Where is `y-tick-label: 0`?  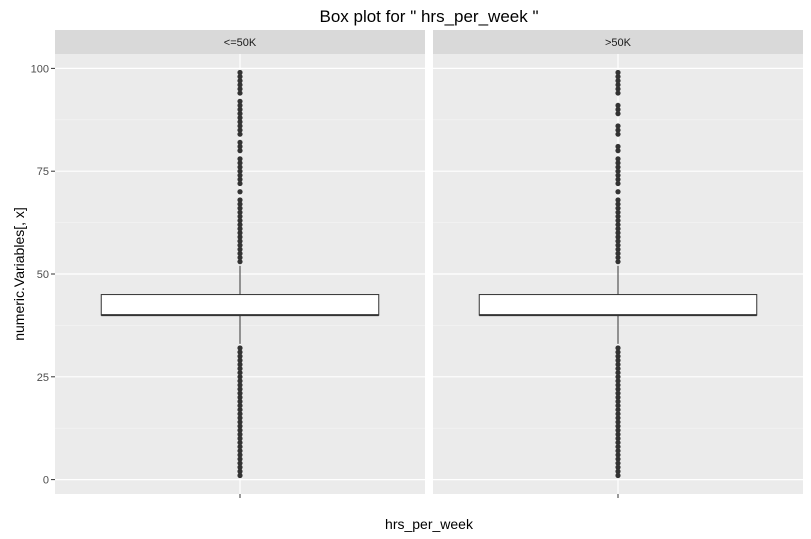 y-tick-label: 0 is located at coordinates (46, 481).